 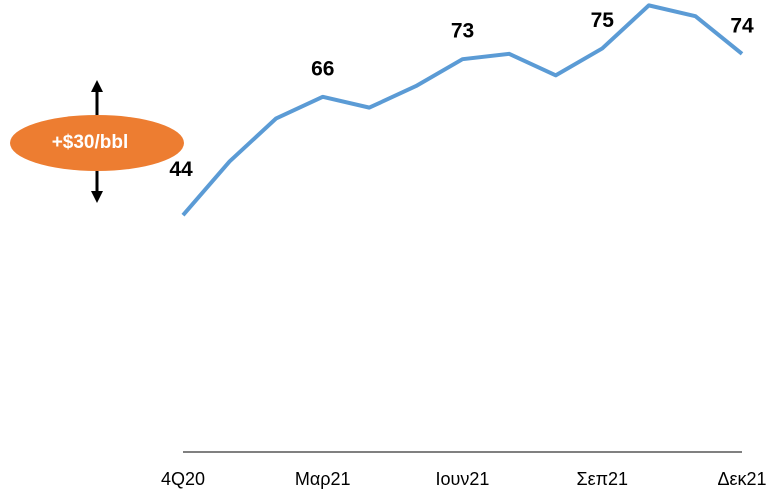 What do you see at coordinates (323, 479) in the screenshot?
I see `x-tick-label: Μαρ21` at bounding box center [323, 479].